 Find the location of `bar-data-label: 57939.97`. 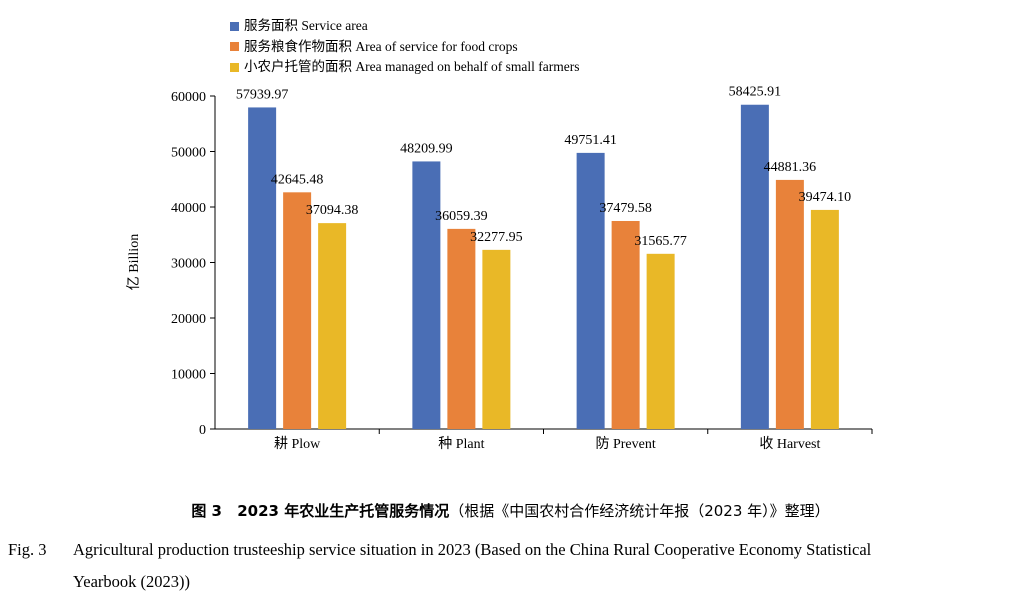

bar-data-label: 57939.97 is located at coordinates (262, 94).